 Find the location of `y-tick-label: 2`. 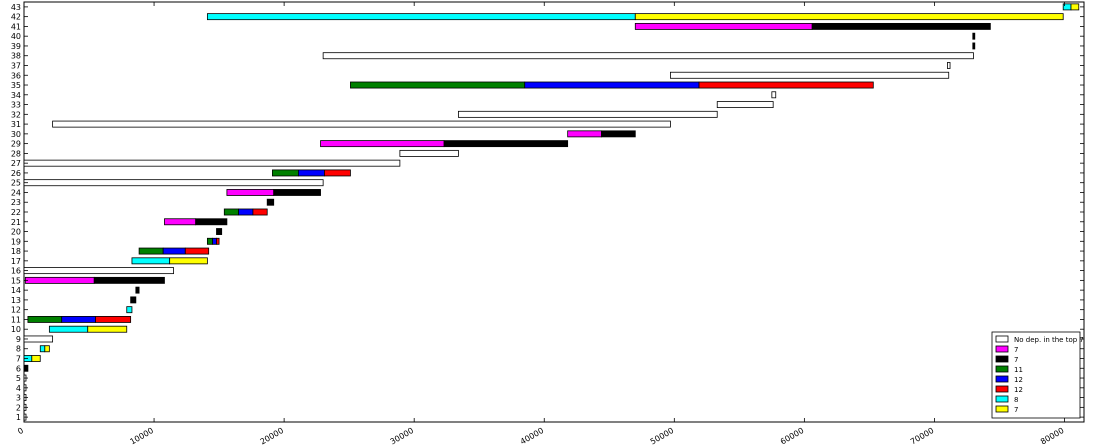

y-tick-label: 2 is located at coordinates (18, 407).